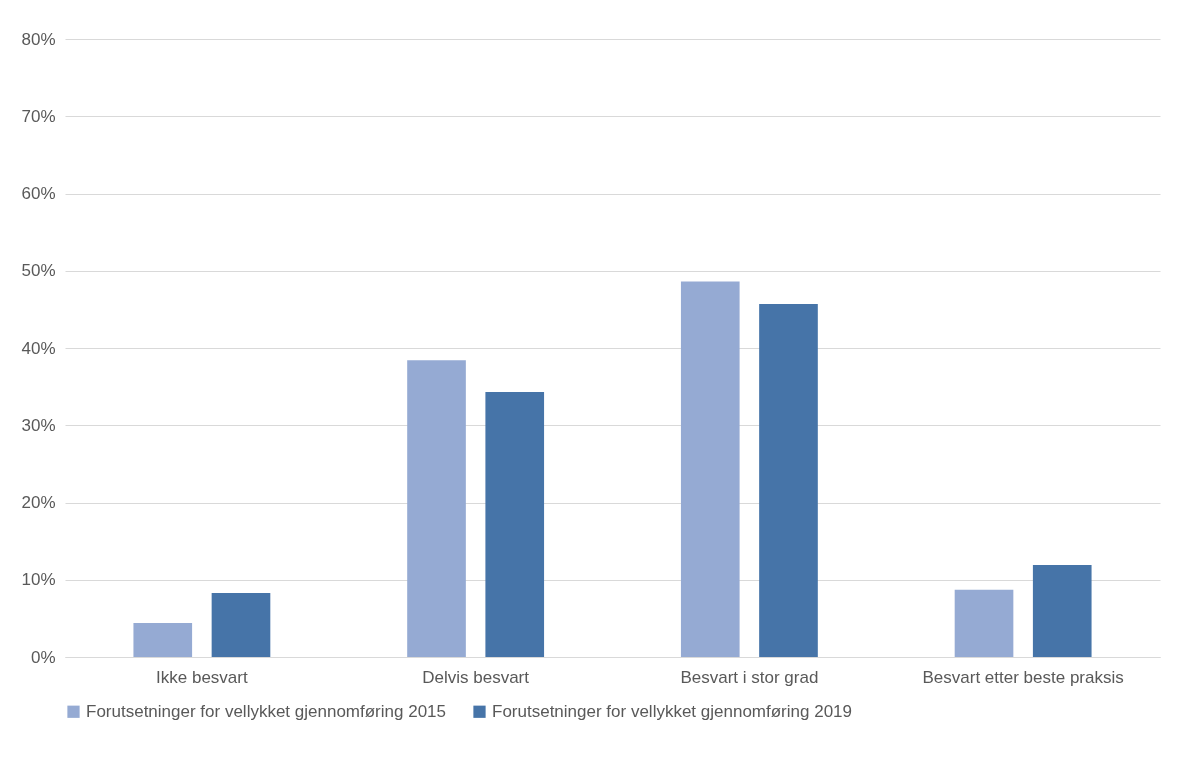  I want to click on y-tick-label: 50%, so click(38, 271).